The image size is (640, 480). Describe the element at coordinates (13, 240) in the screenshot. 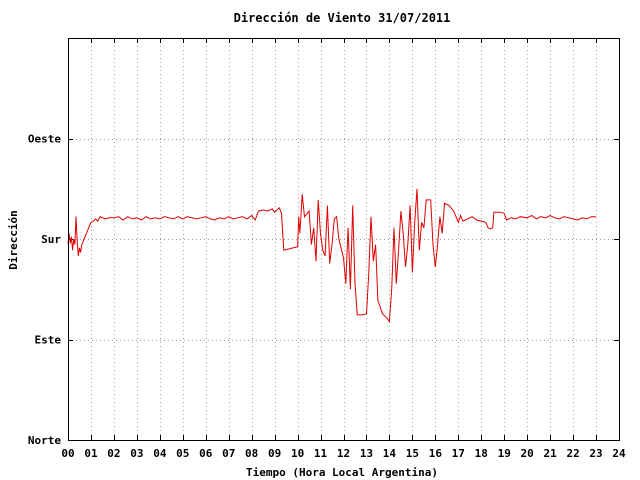

I see `y-axis-label: Dirección` at that location.